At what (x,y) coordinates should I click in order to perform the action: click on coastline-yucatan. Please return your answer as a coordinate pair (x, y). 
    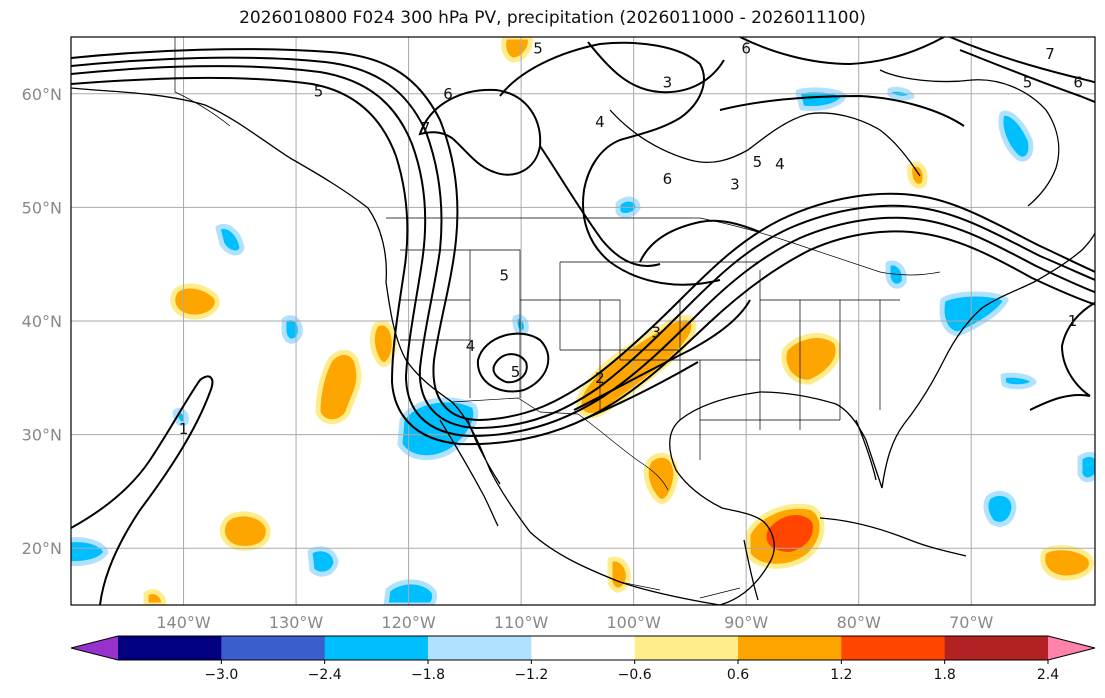
    Looking at the image, I should click on (751, 570).